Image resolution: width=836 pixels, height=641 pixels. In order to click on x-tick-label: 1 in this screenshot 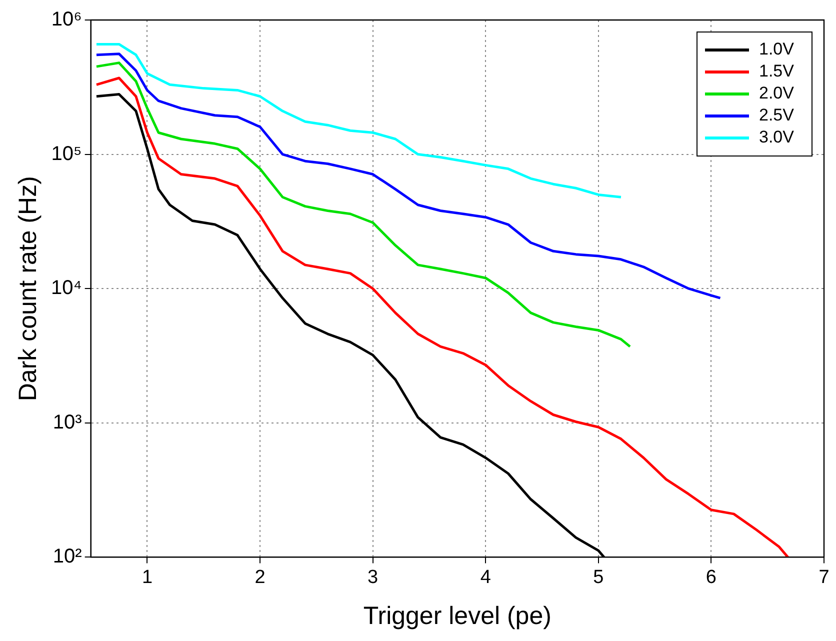, I will do `click(147, 577)`.